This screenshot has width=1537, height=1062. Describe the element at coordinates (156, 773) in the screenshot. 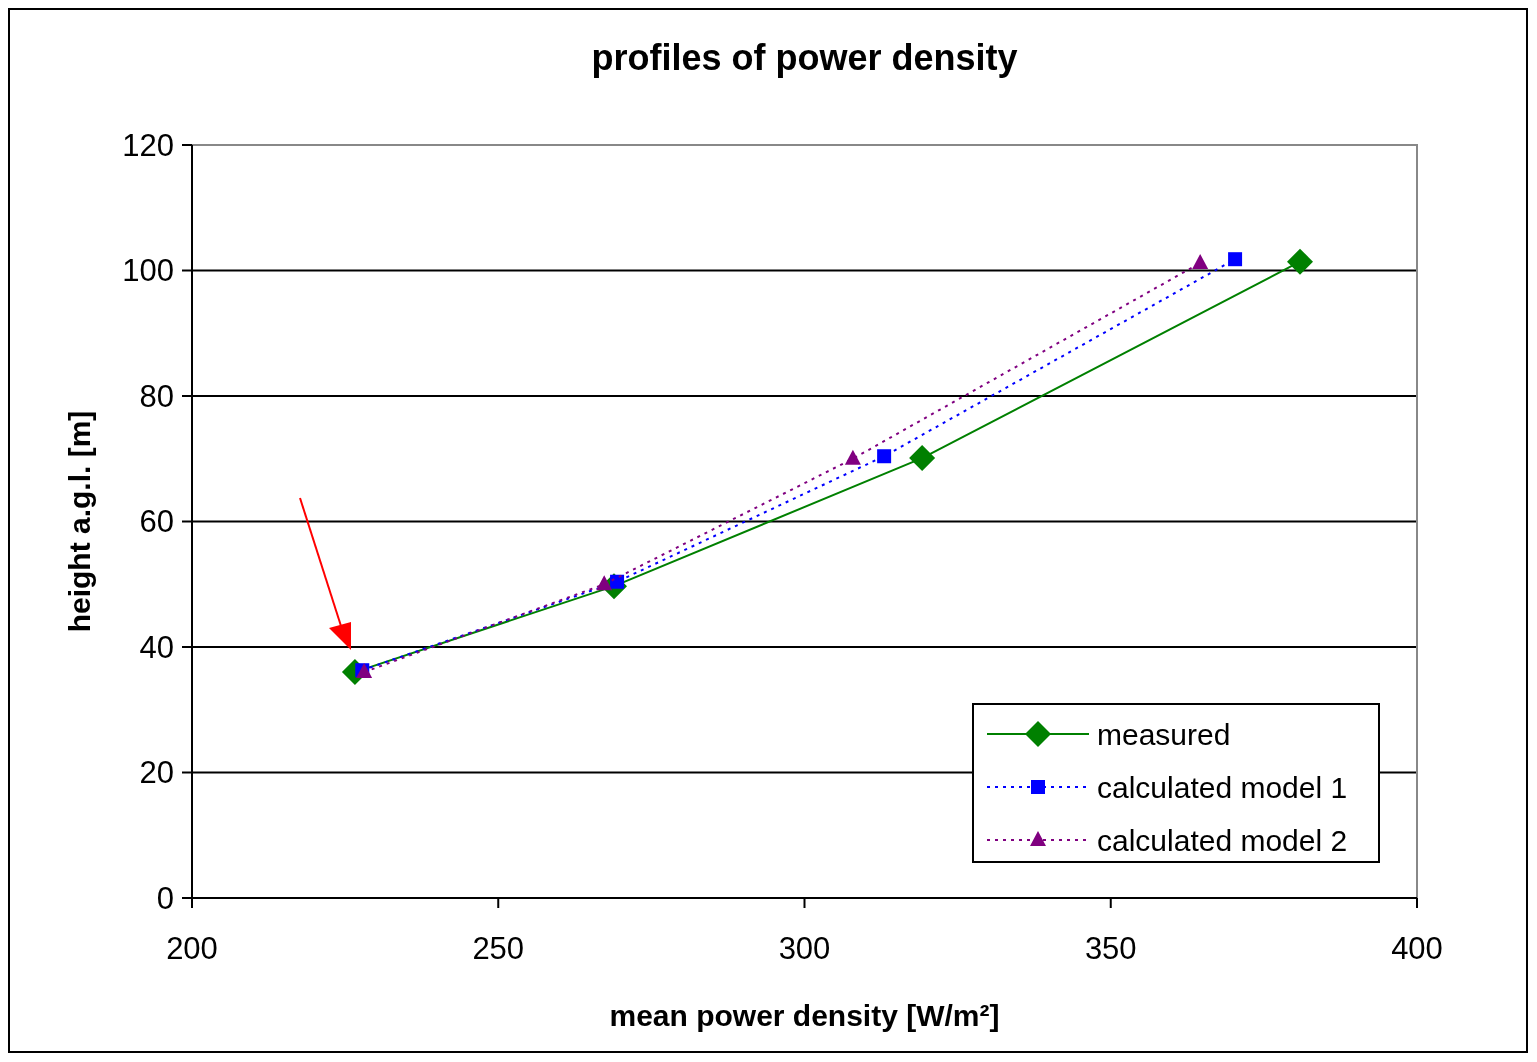

I see `y-tick-label: 20` at that location.